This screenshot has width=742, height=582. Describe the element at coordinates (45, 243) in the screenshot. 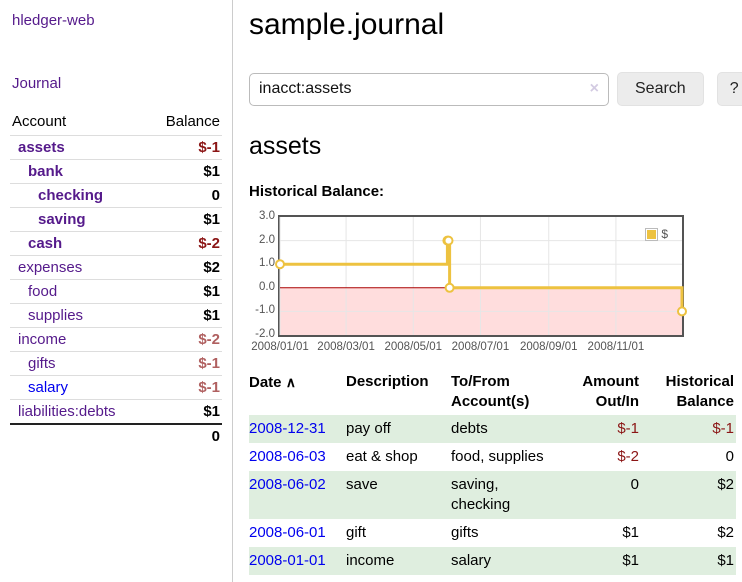

I see `account-link-cash: cash` at that location.